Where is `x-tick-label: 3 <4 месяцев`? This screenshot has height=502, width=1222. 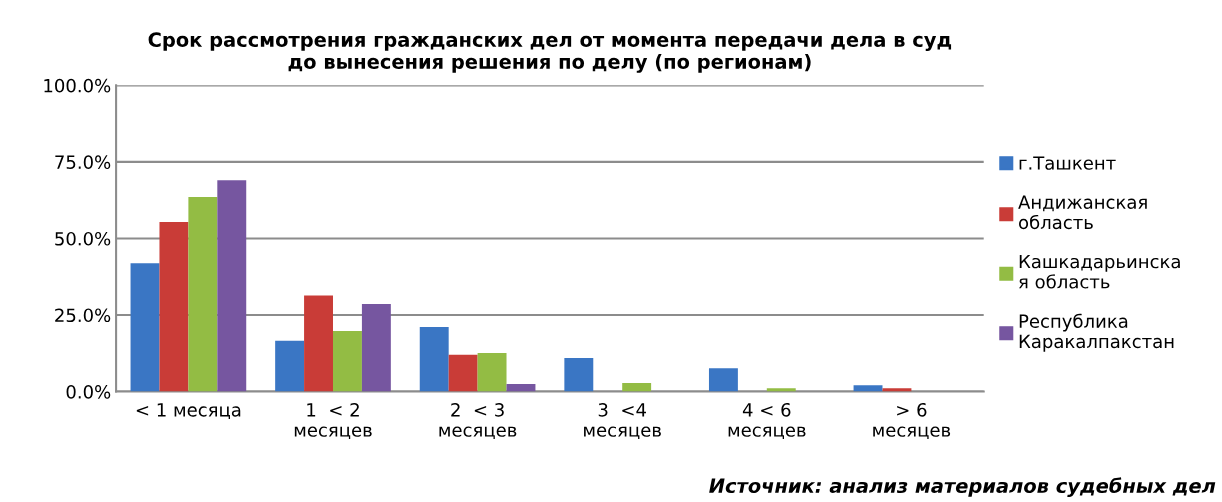
x-tick-label: 3 <4 месяцев is located at coordinates (622, 421).